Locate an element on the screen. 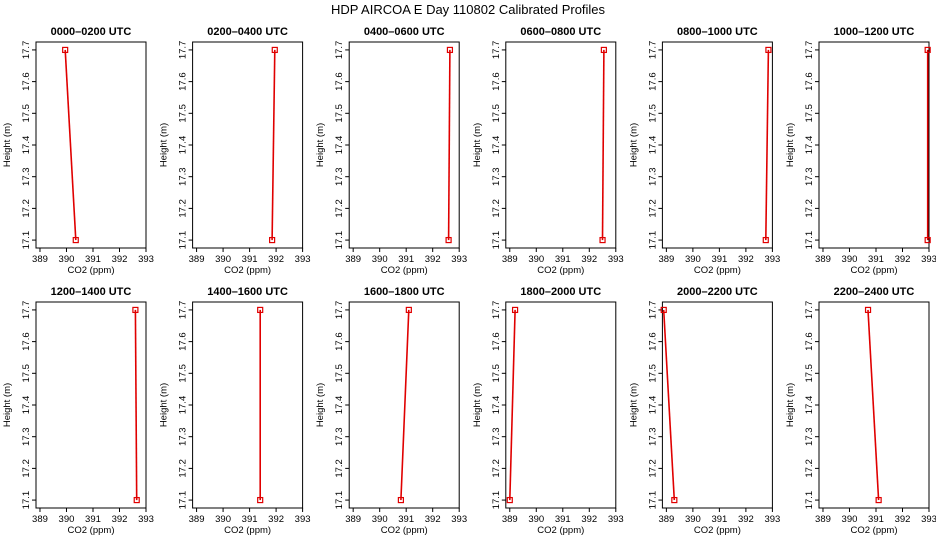  panel-title: 0000–0200 UTC is located at coordinates (91, 32).